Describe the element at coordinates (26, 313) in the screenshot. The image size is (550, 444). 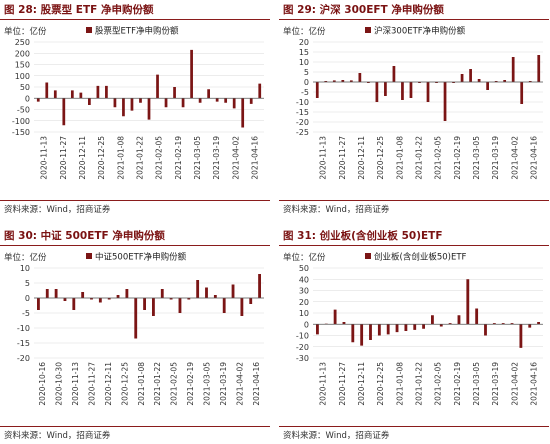
I see `y-tick-label: -5` at that location.